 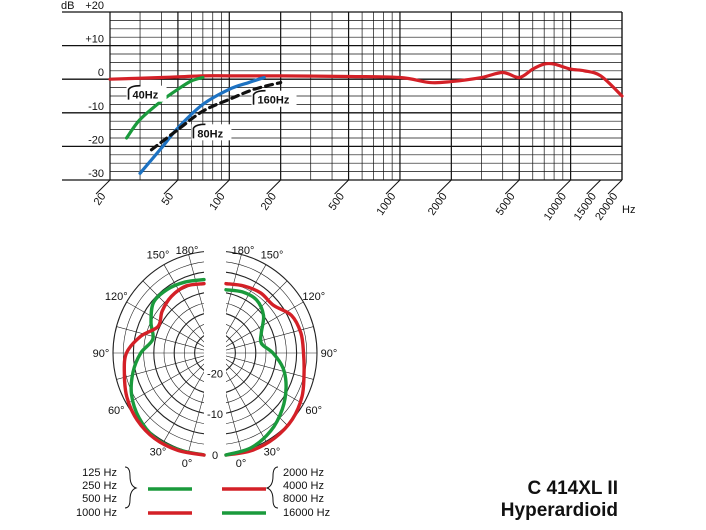 I want to click on filter-label: 40Hz, so click(x=146, y=96).